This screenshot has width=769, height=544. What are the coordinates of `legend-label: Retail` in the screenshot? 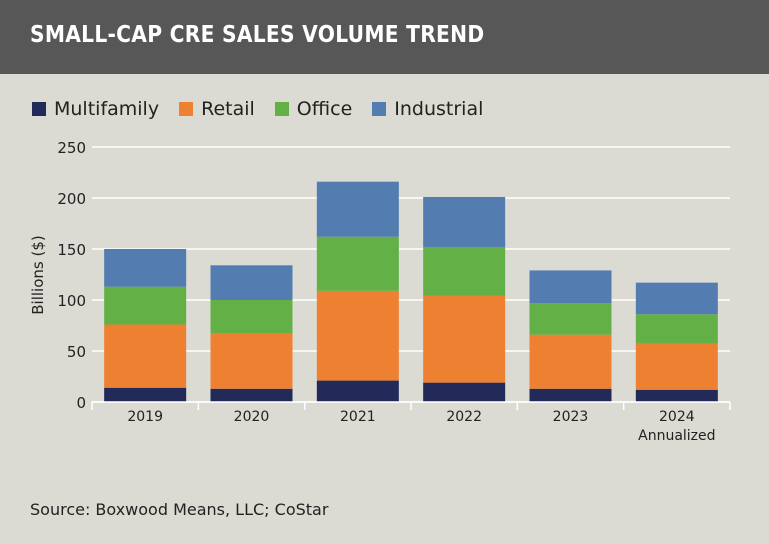 It's located at (228, 109).